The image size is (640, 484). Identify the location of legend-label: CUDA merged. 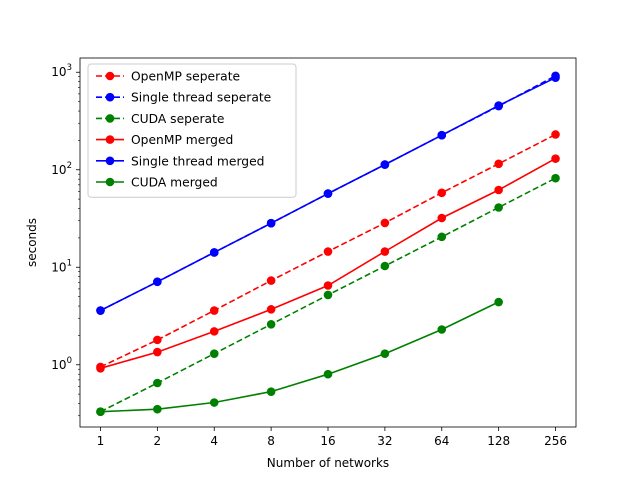
(174, 183).